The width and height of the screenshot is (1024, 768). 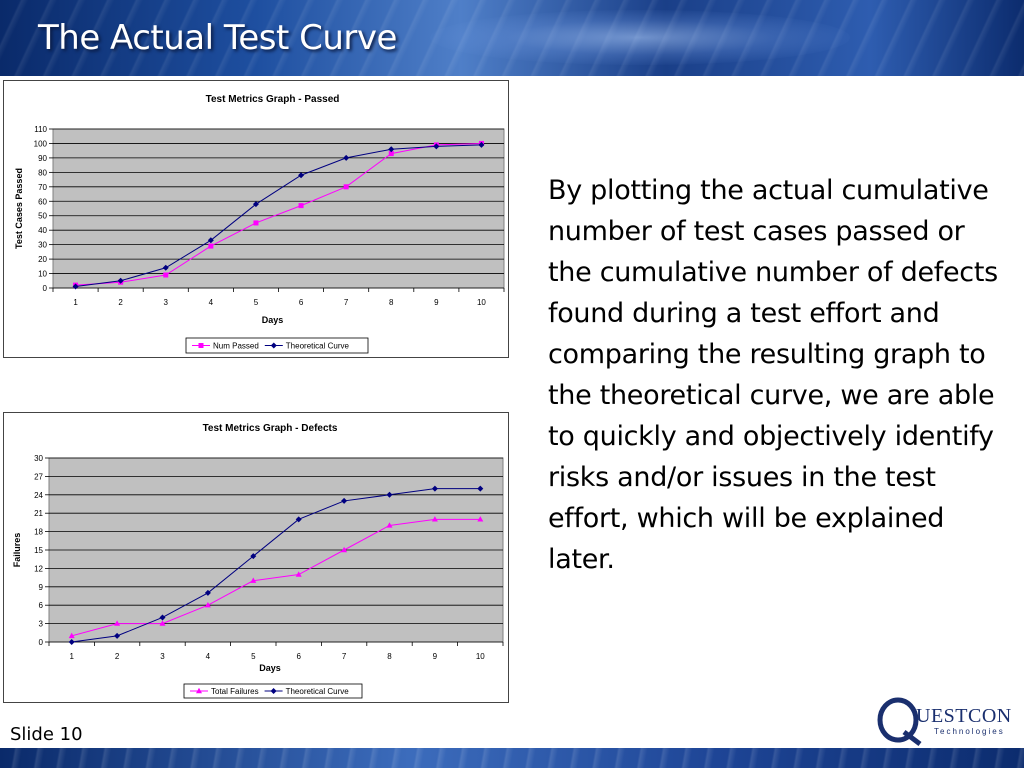 I want to click on y-tick-label: 10, so click(x=42, y=274).